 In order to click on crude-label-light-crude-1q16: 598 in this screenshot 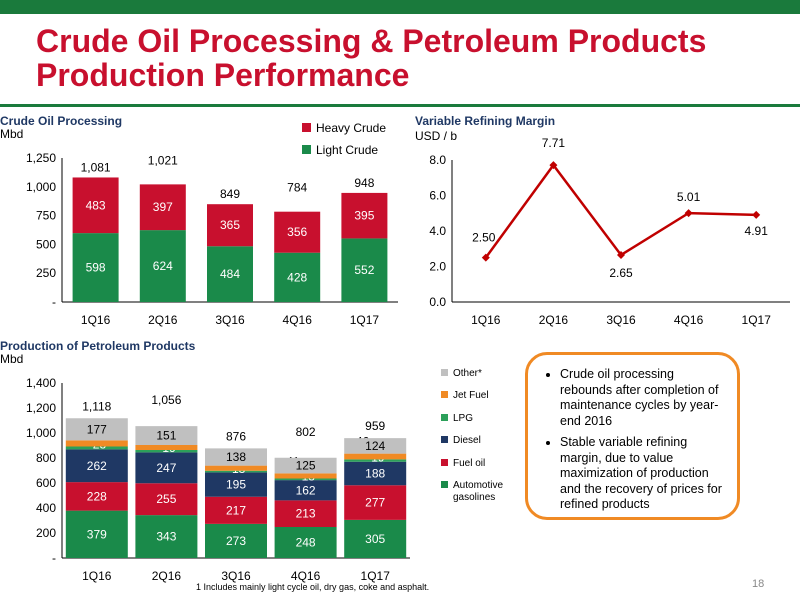, I will do `click(96, 268)`.